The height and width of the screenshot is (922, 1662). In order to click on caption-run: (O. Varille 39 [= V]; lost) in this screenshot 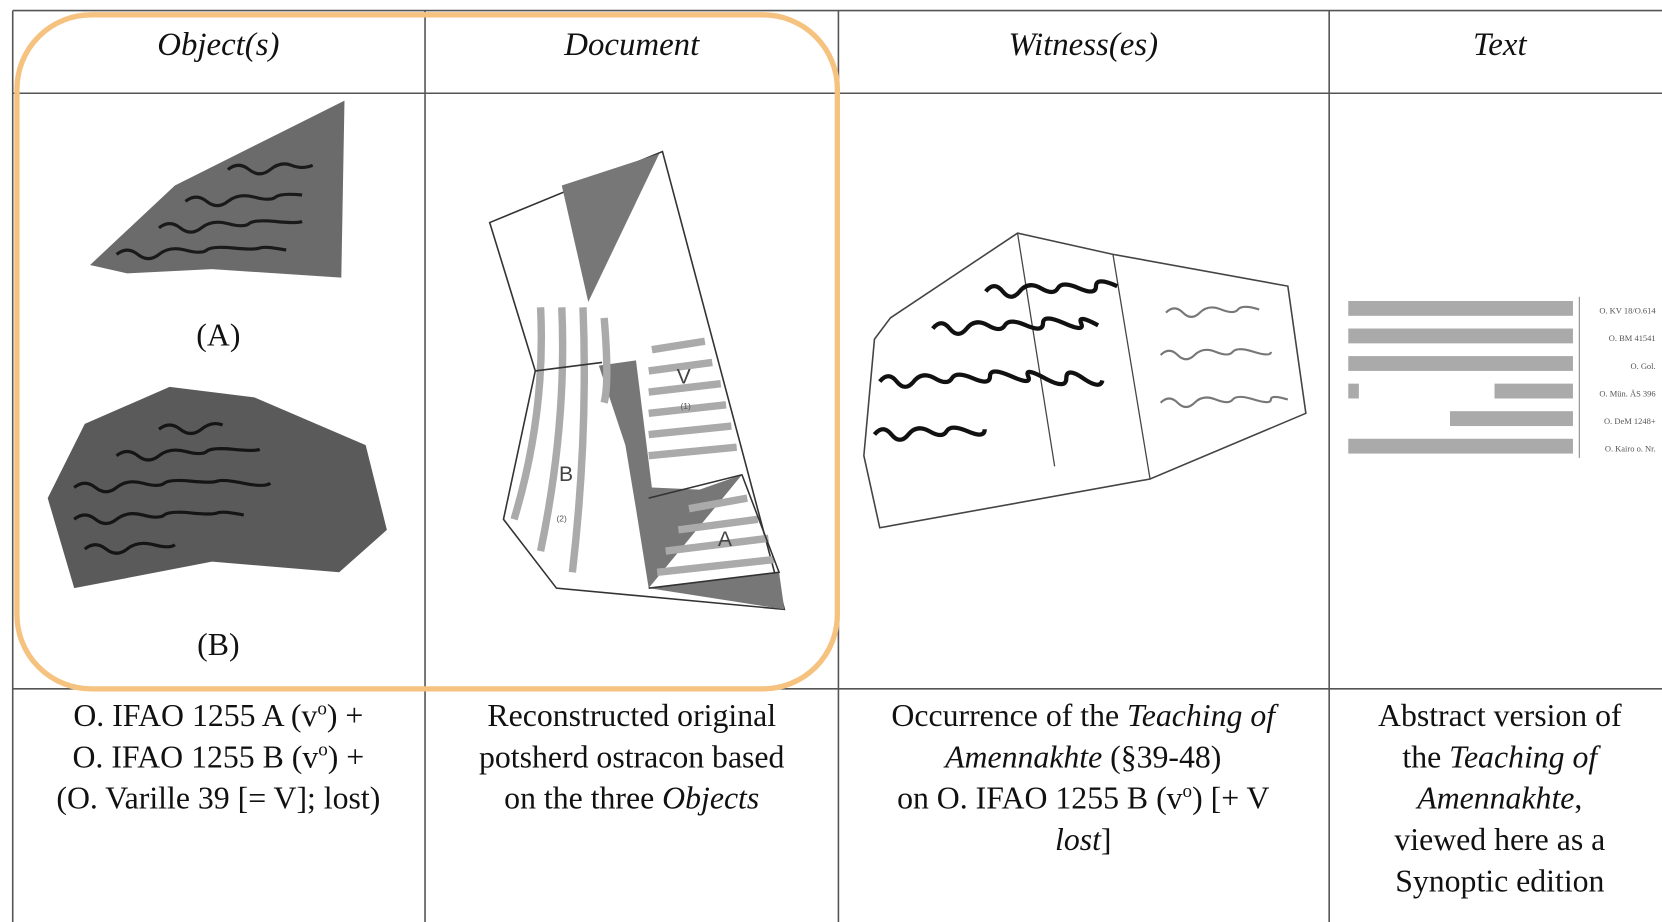, I will do `click(218, 798)`.